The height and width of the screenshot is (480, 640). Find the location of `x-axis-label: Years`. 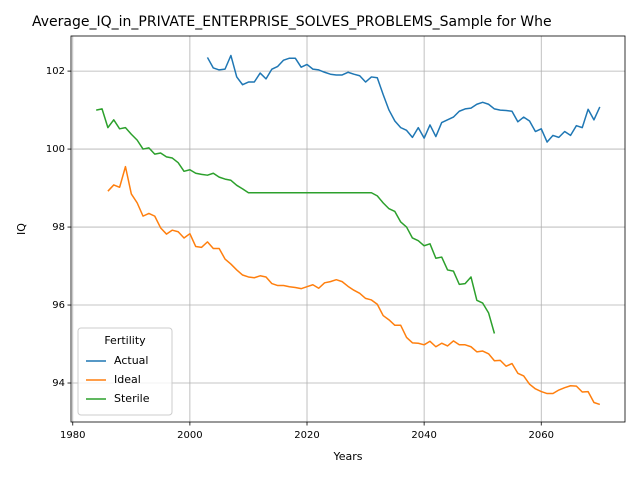

x-axis-label: Years is located at coordinates (347, 456).